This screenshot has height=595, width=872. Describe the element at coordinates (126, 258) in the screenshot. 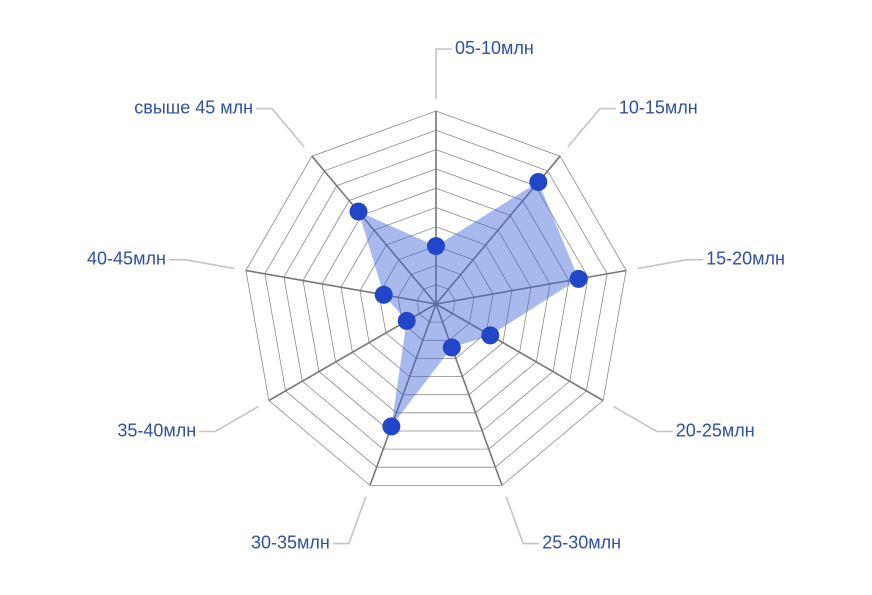

I see `axis-label: 40-45млн` at that location.